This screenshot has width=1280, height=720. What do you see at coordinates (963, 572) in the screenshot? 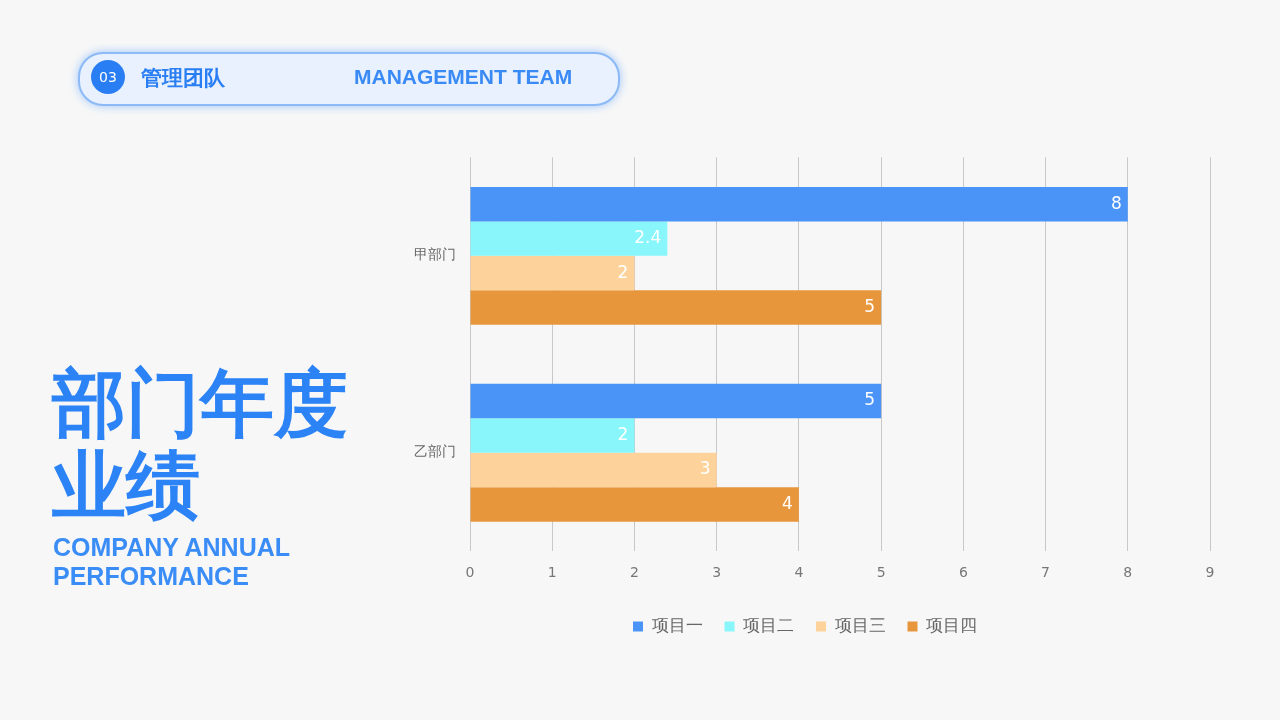
I see `x-tick-label: 6` at bounding box center [963, 572].